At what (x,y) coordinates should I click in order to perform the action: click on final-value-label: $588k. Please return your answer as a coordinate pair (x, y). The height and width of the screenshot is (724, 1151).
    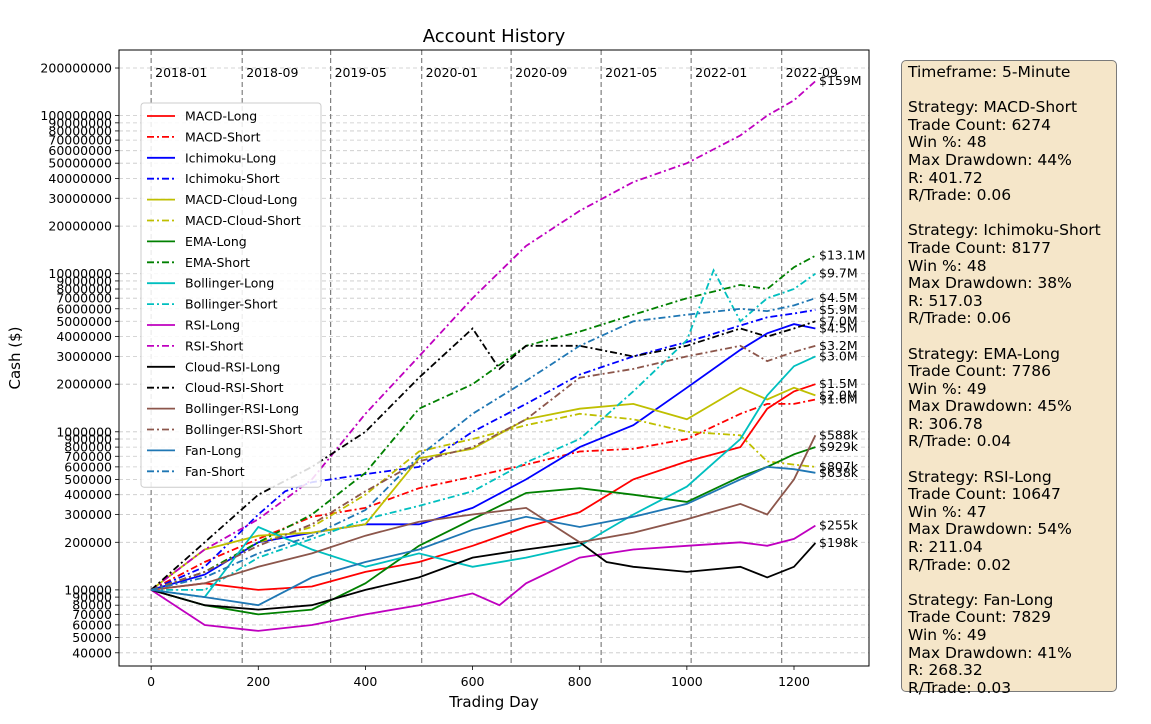
    Looking at the image, I should click on (839, 434).